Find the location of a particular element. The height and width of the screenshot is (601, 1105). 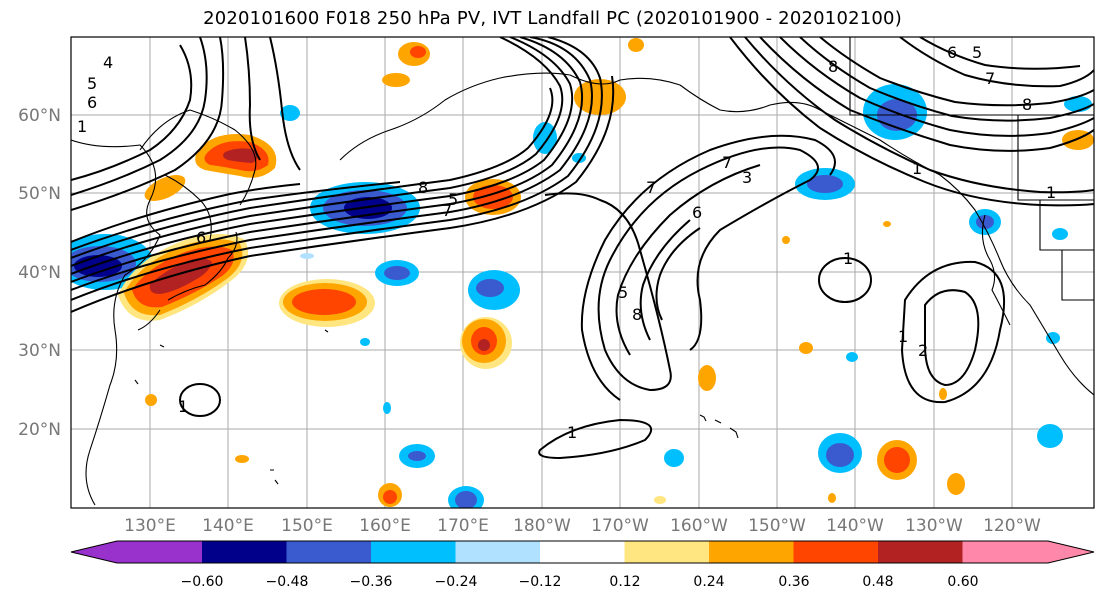

lon-label: 180°W is located at coordinates (542, 526).